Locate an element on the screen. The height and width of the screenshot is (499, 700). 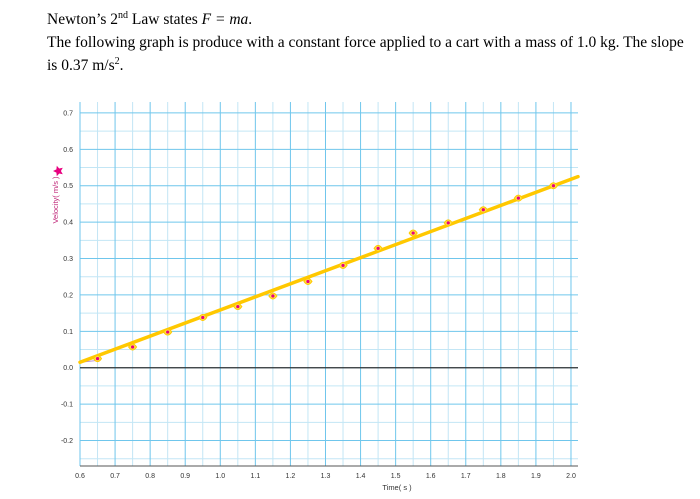
equation: F = ma is located at coordinates (225, 20).